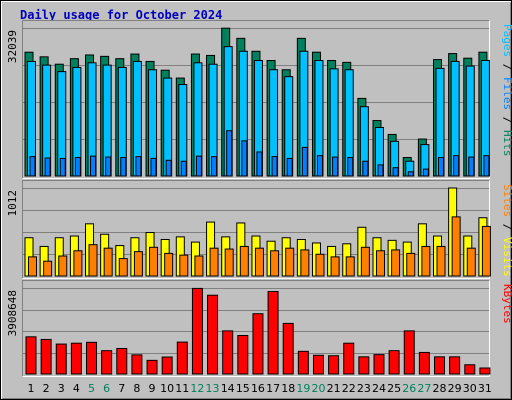 Image resolution: width=512 pixels, height=400 pixels. Describe the element at coordinates (506, 40) in the screenshot. I see `legend-entry: Pages` at that location.